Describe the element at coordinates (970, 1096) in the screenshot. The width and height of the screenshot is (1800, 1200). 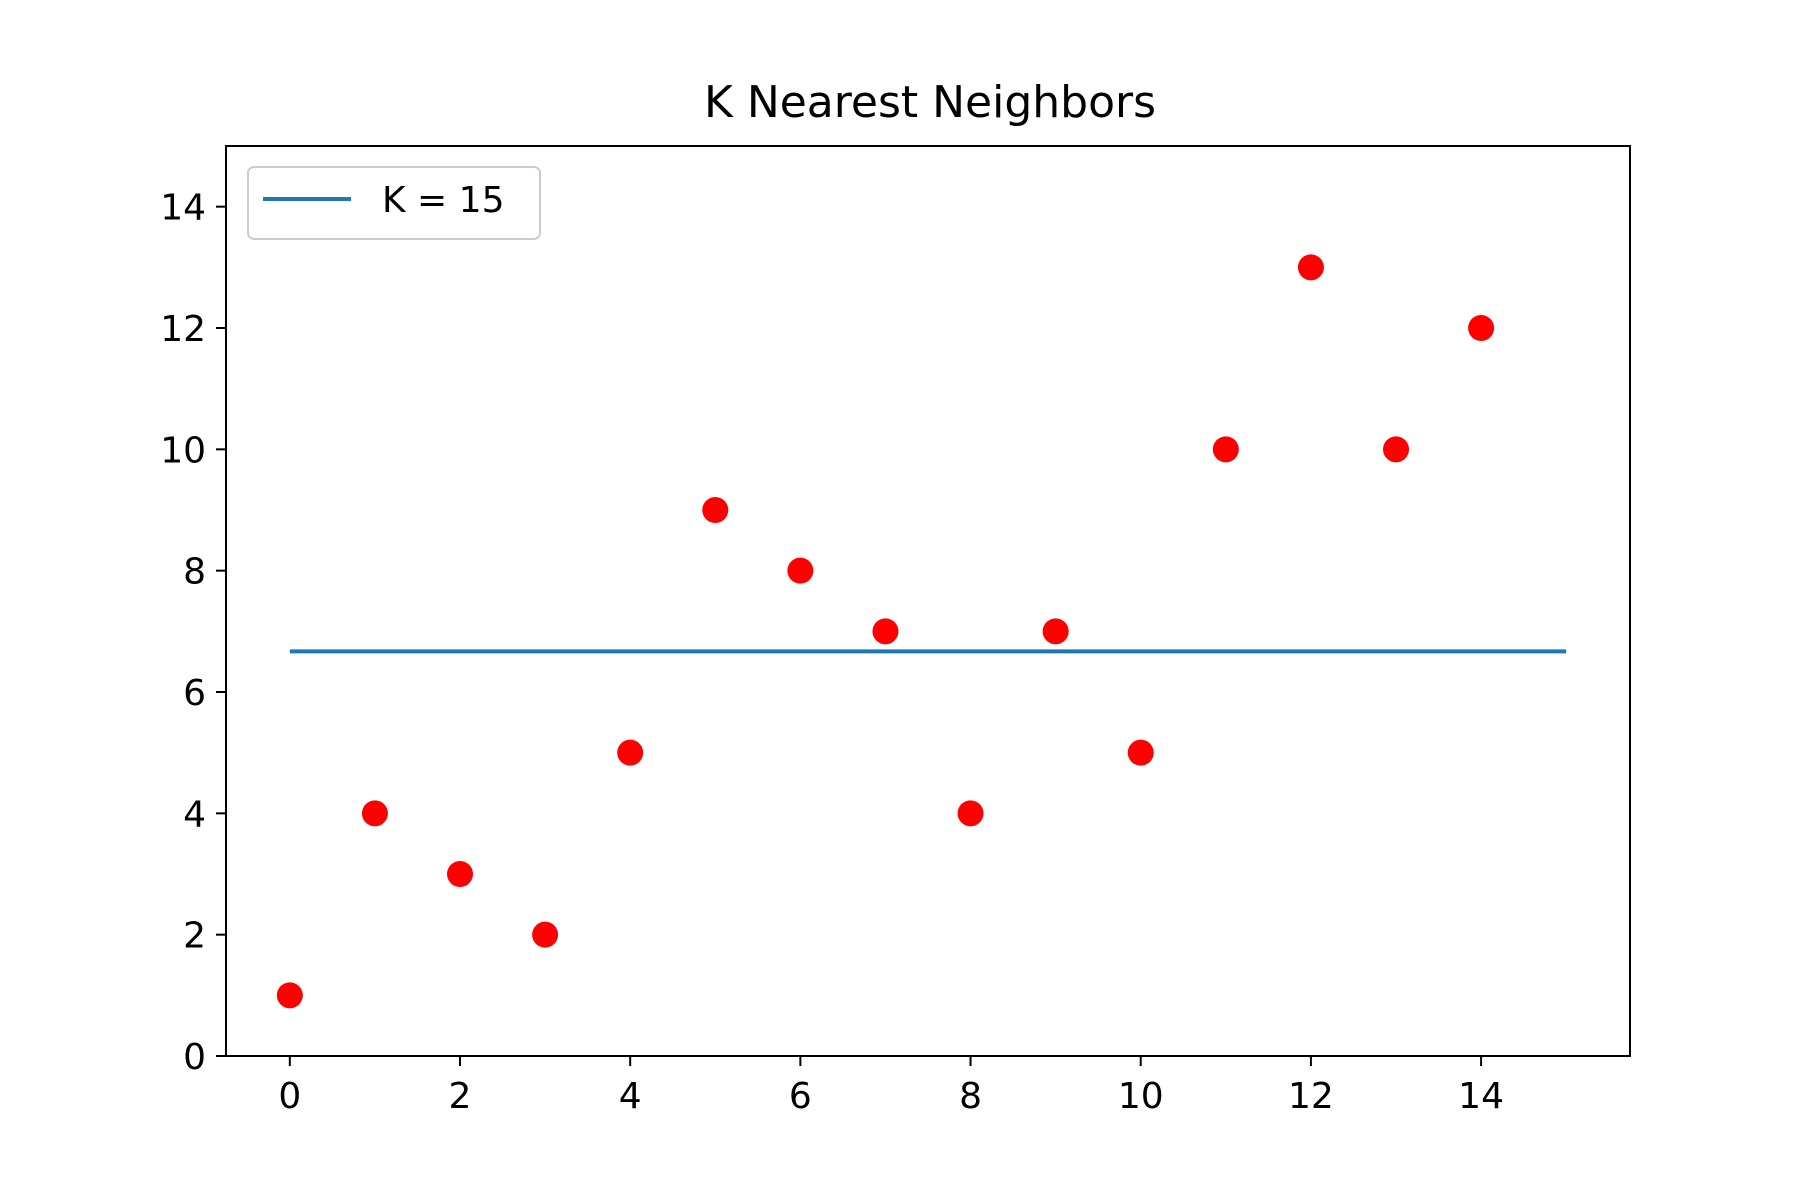
I see `x-tick-label: 8` at that location.